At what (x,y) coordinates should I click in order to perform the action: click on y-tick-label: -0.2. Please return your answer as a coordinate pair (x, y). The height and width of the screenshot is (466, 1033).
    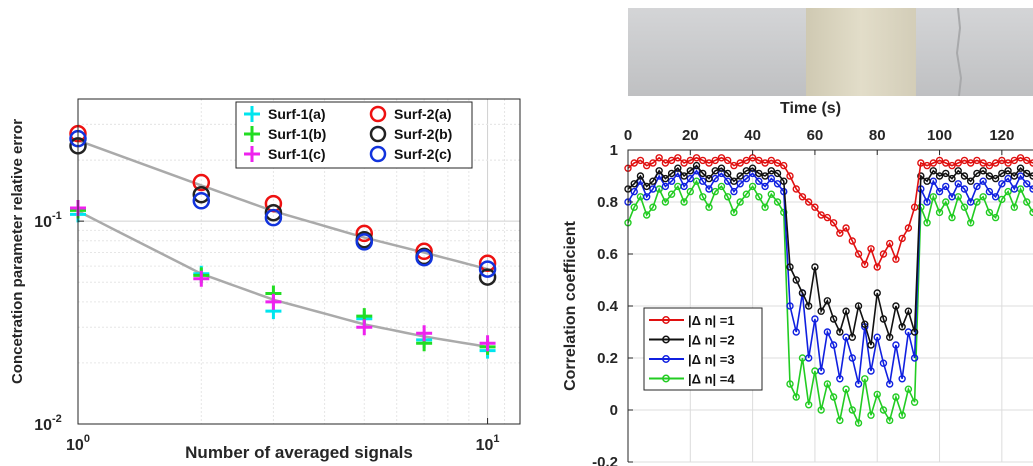
    Looking at the image, I should click on (605, 460).